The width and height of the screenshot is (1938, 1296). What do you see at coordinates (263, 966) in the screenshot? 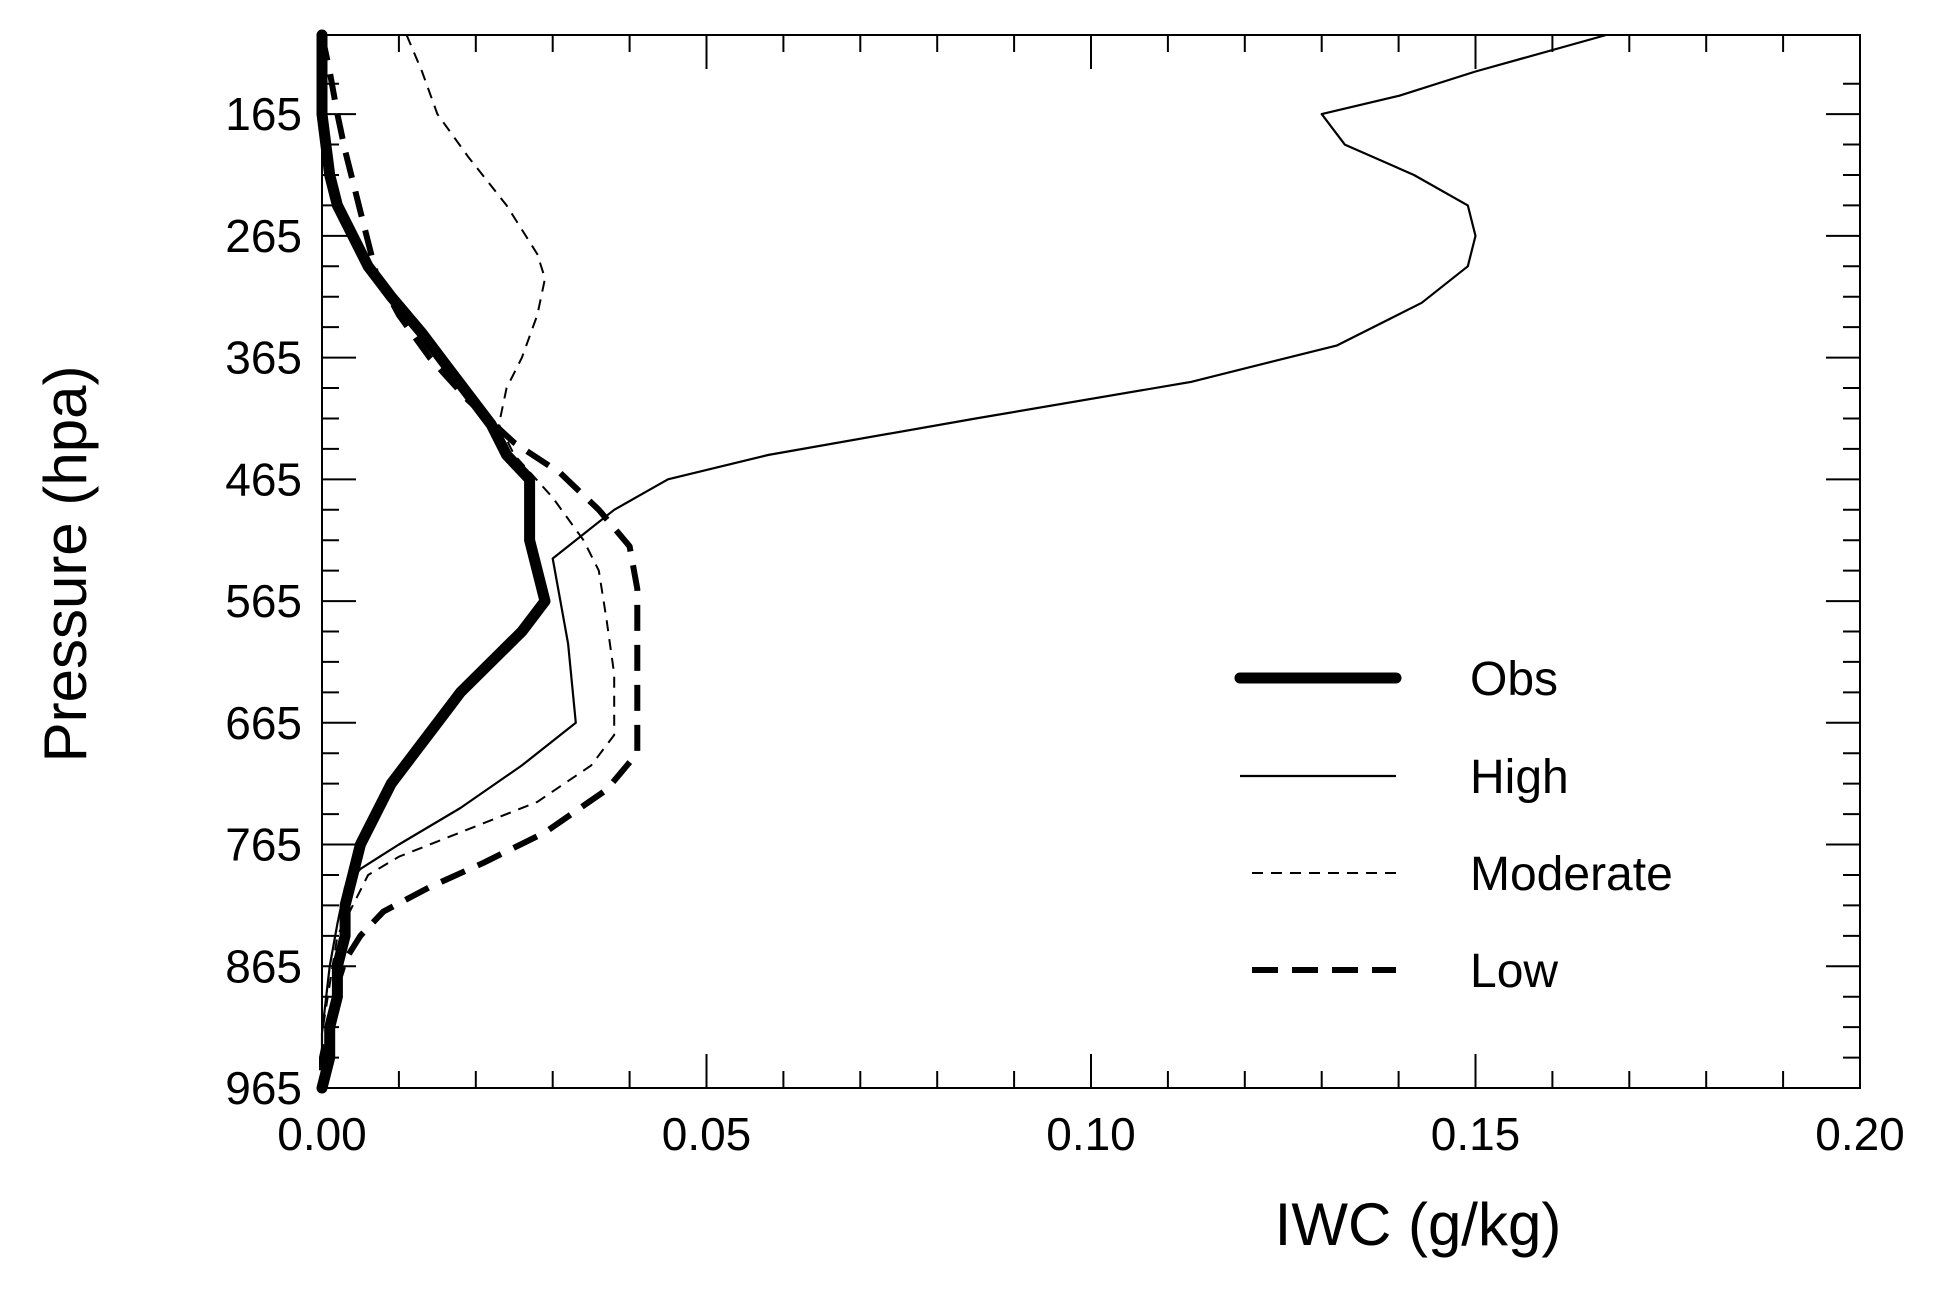
I see `y-tick-label: 865` at bounding box center [263, 966].